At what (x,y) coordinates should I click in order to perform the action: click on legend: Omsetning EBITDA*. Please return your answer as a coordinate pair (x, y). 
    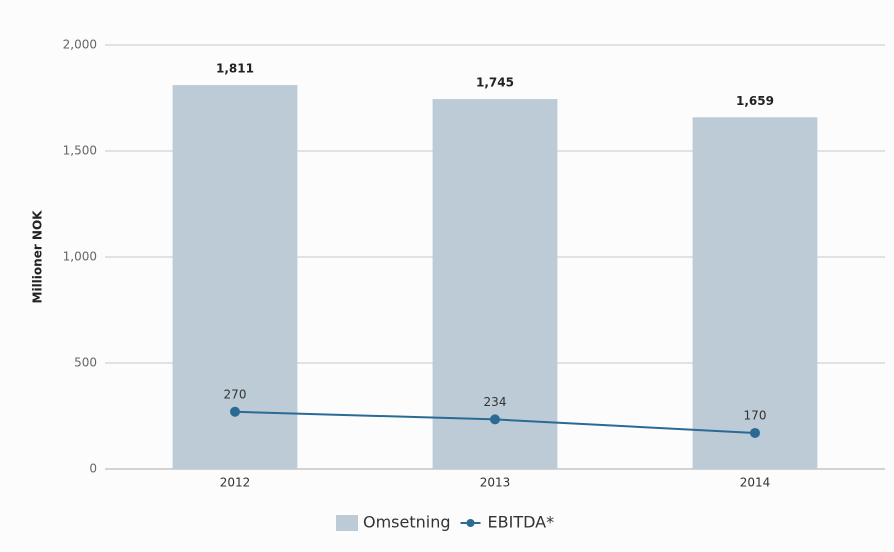
    Looking at the image, I should click on (445, 522).